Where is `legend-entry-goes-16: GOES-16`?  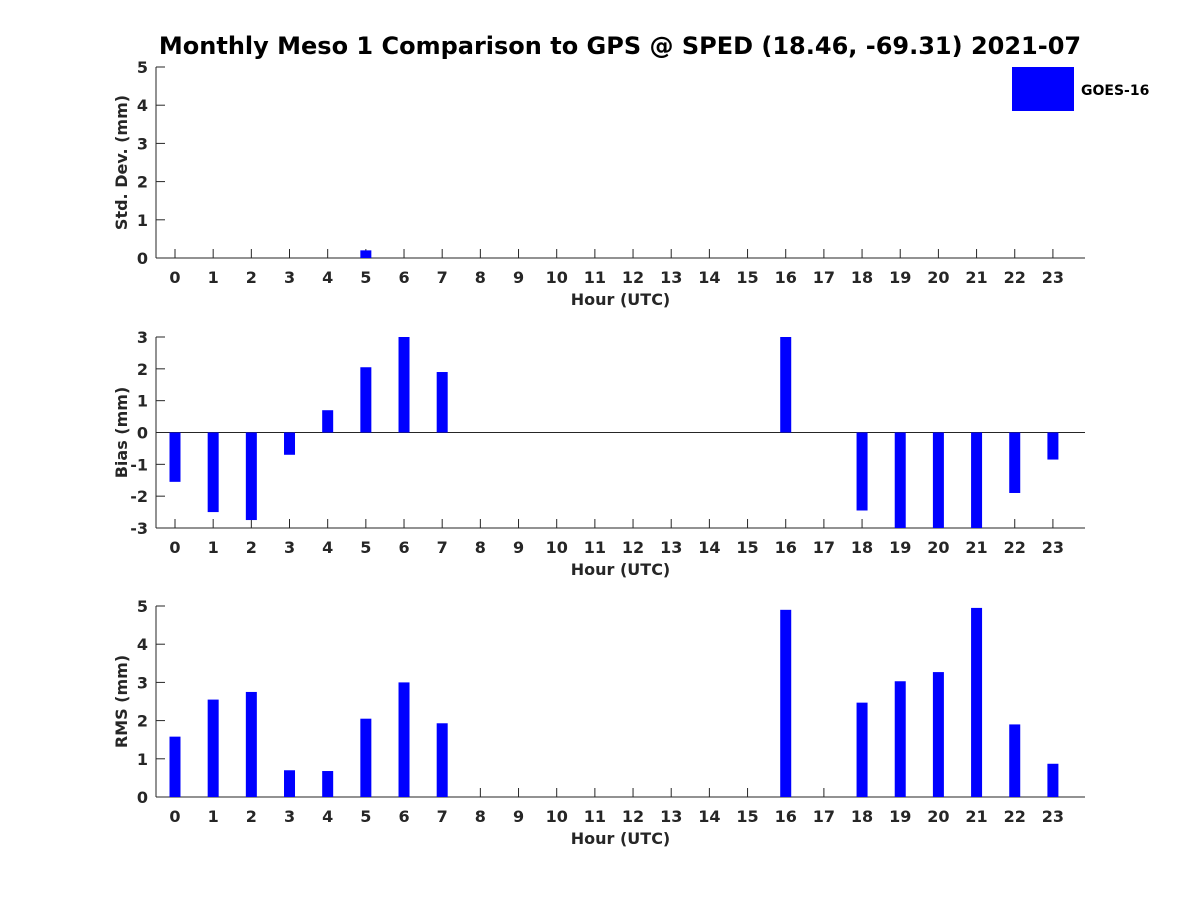 legend-entry-goes-16: GOES-16 is located at coordinates (1115, 91).